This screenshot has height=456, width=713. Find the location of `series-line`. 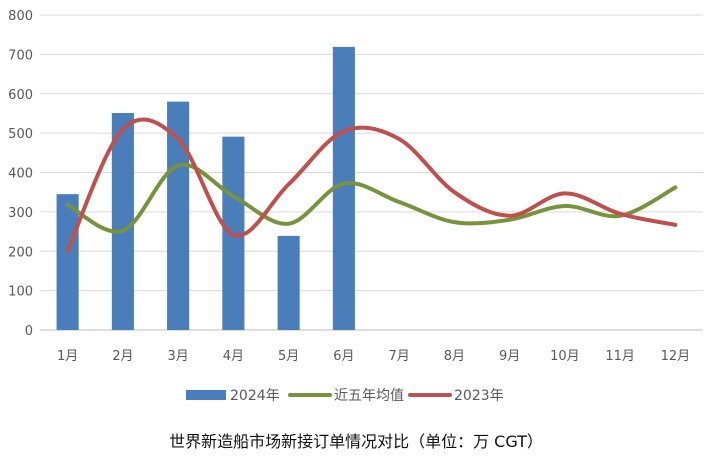

series-line is located at coordinates (371, 198).